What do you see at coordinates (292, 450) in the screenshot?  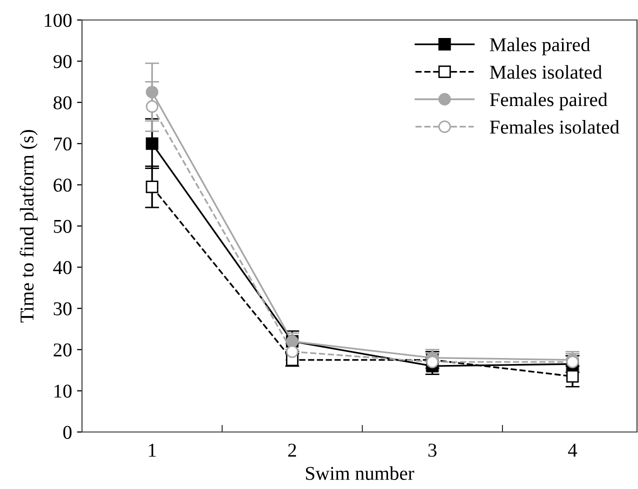 I see `x-tick-label: 2` at bounding box center [292, 450].